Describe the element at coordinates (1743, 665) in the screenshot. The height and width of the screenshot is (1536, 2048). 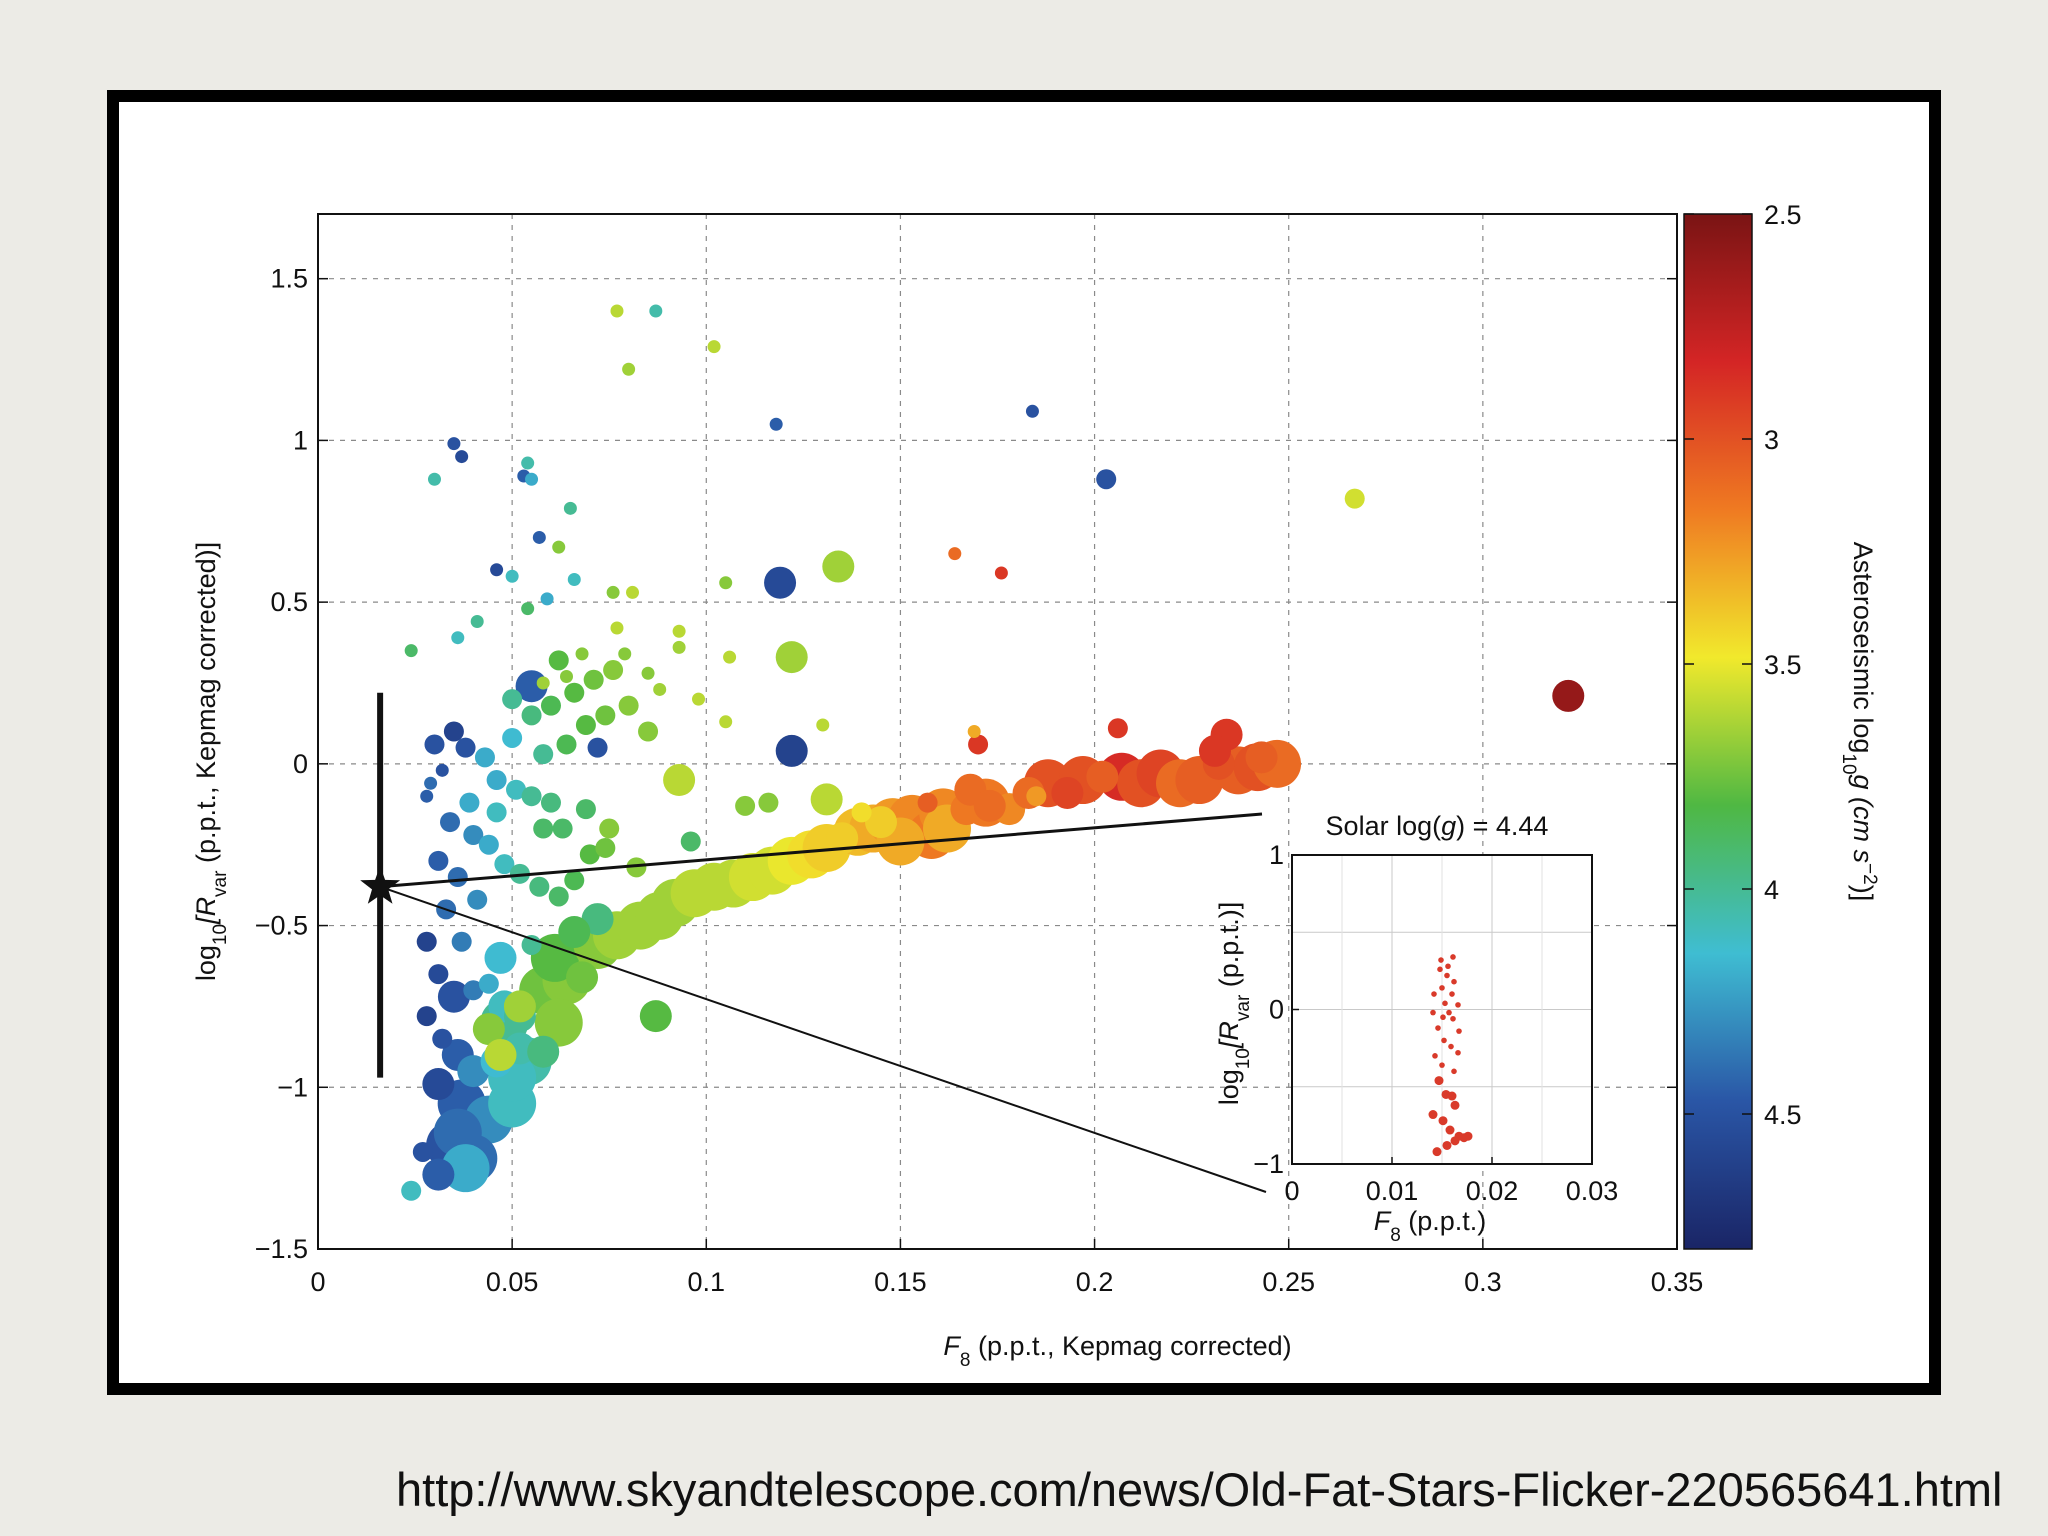
I see `colorbar-tick-labels: 2.5 3 3.5 4 4.5` at that location.